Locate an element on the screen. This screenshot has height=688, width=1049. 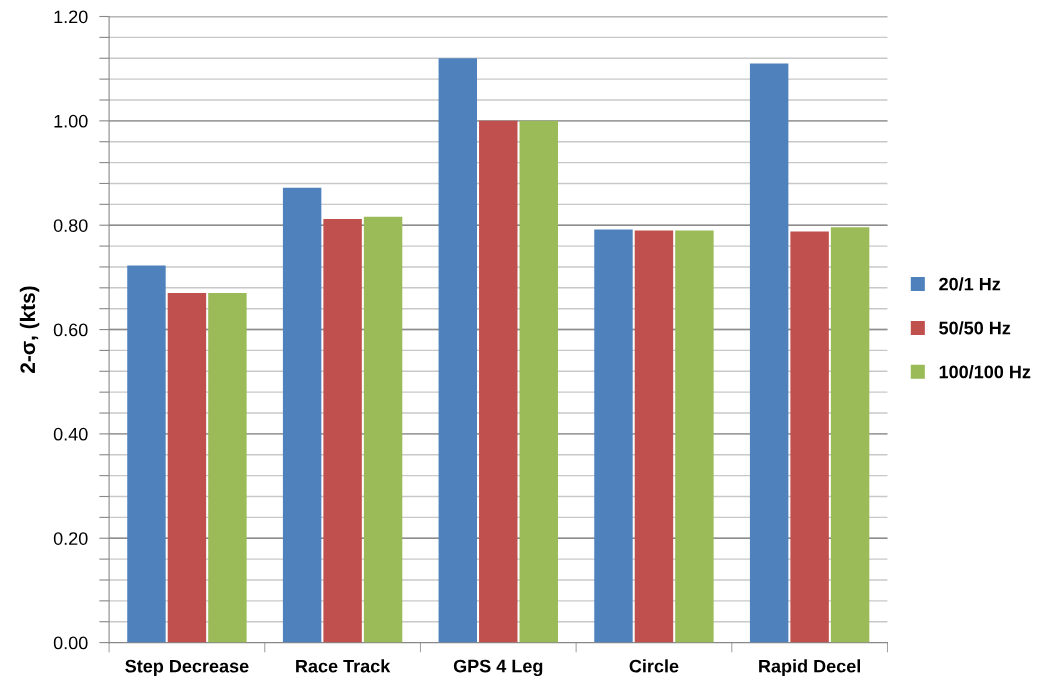
legend-label: 20/1 Hz is located at coordinates (970, 284).